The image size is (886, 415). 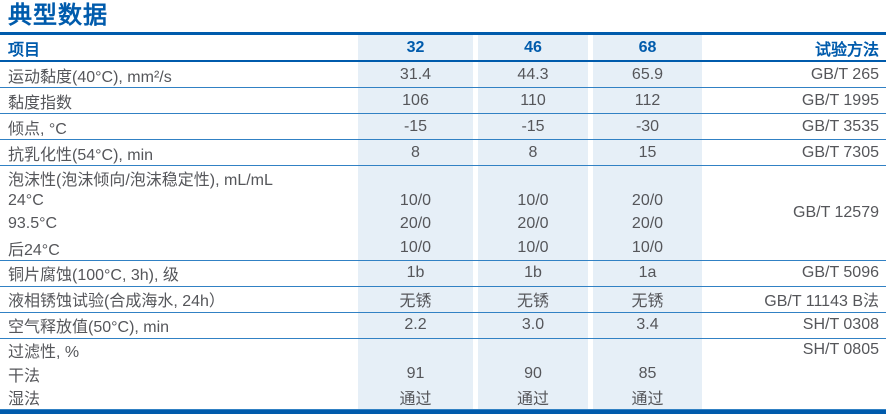 I want to click on item-cell: 泡沫性(泡沫倾向/泡沫稳定性), mL/mL 24°C 93.5°C 后24°C, so click(x=179, y=213).